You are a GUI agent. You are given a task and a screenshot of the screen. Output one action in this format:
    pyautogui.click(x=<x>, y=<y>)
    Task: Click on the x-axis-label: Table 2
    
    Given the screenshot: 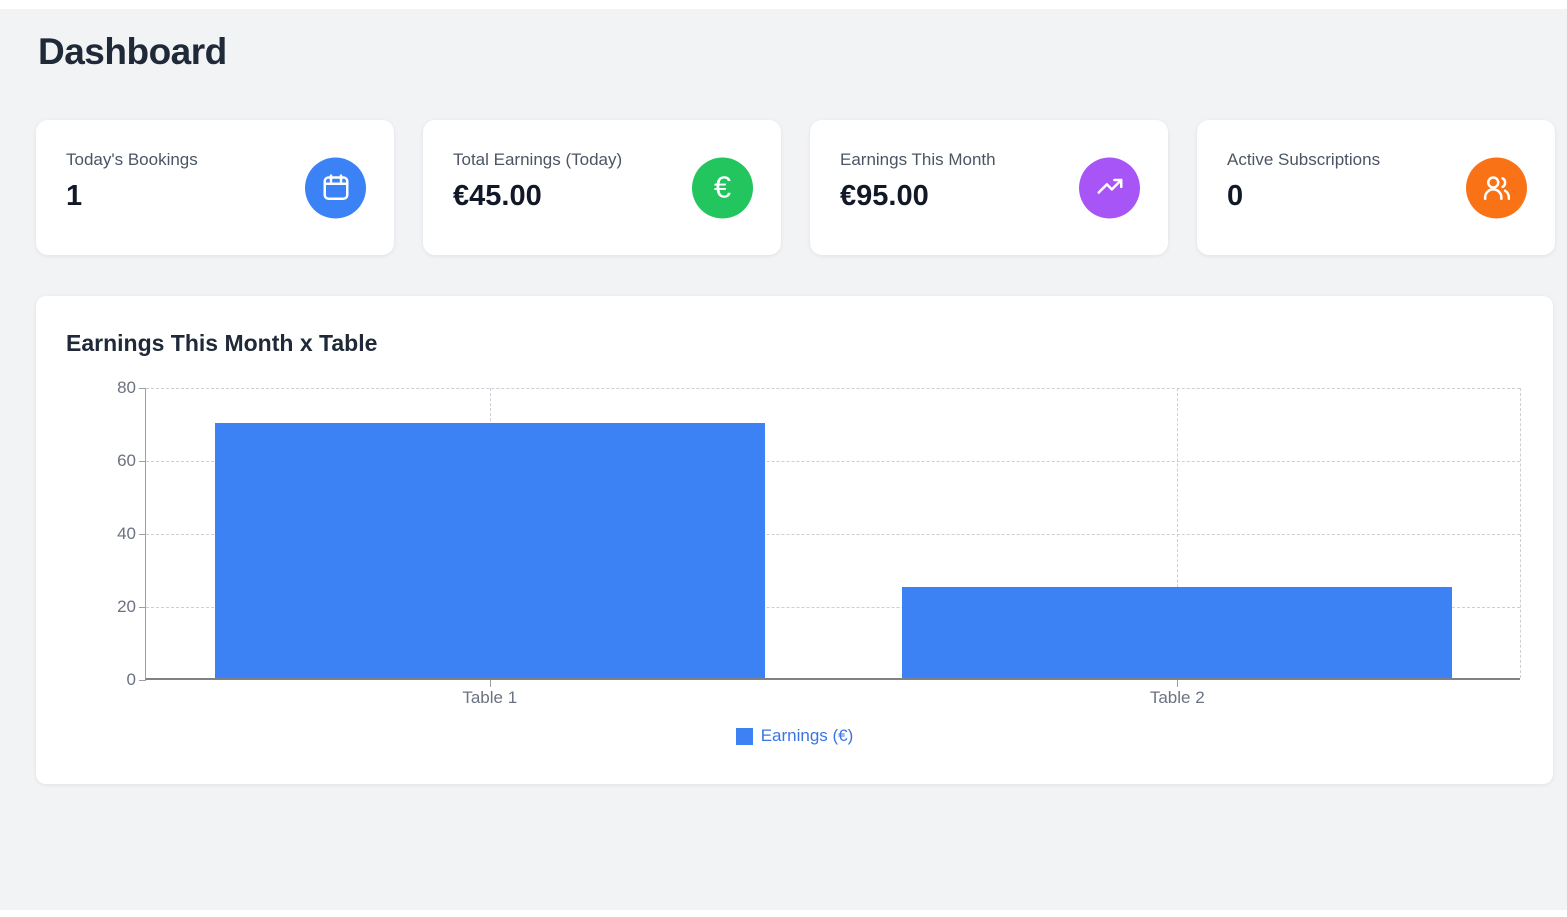 What is the action you would take?
    pyautogui.click(x=1177, y=697)
    